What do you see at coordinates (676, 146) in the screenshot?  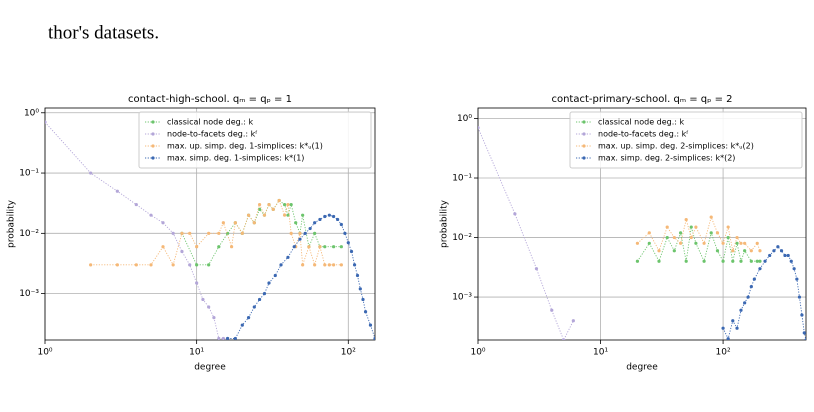 I see `legend-label: max. up. simp. deg. 2-simplices: k*ᵤ(2)` at bounding box center [676, 146].